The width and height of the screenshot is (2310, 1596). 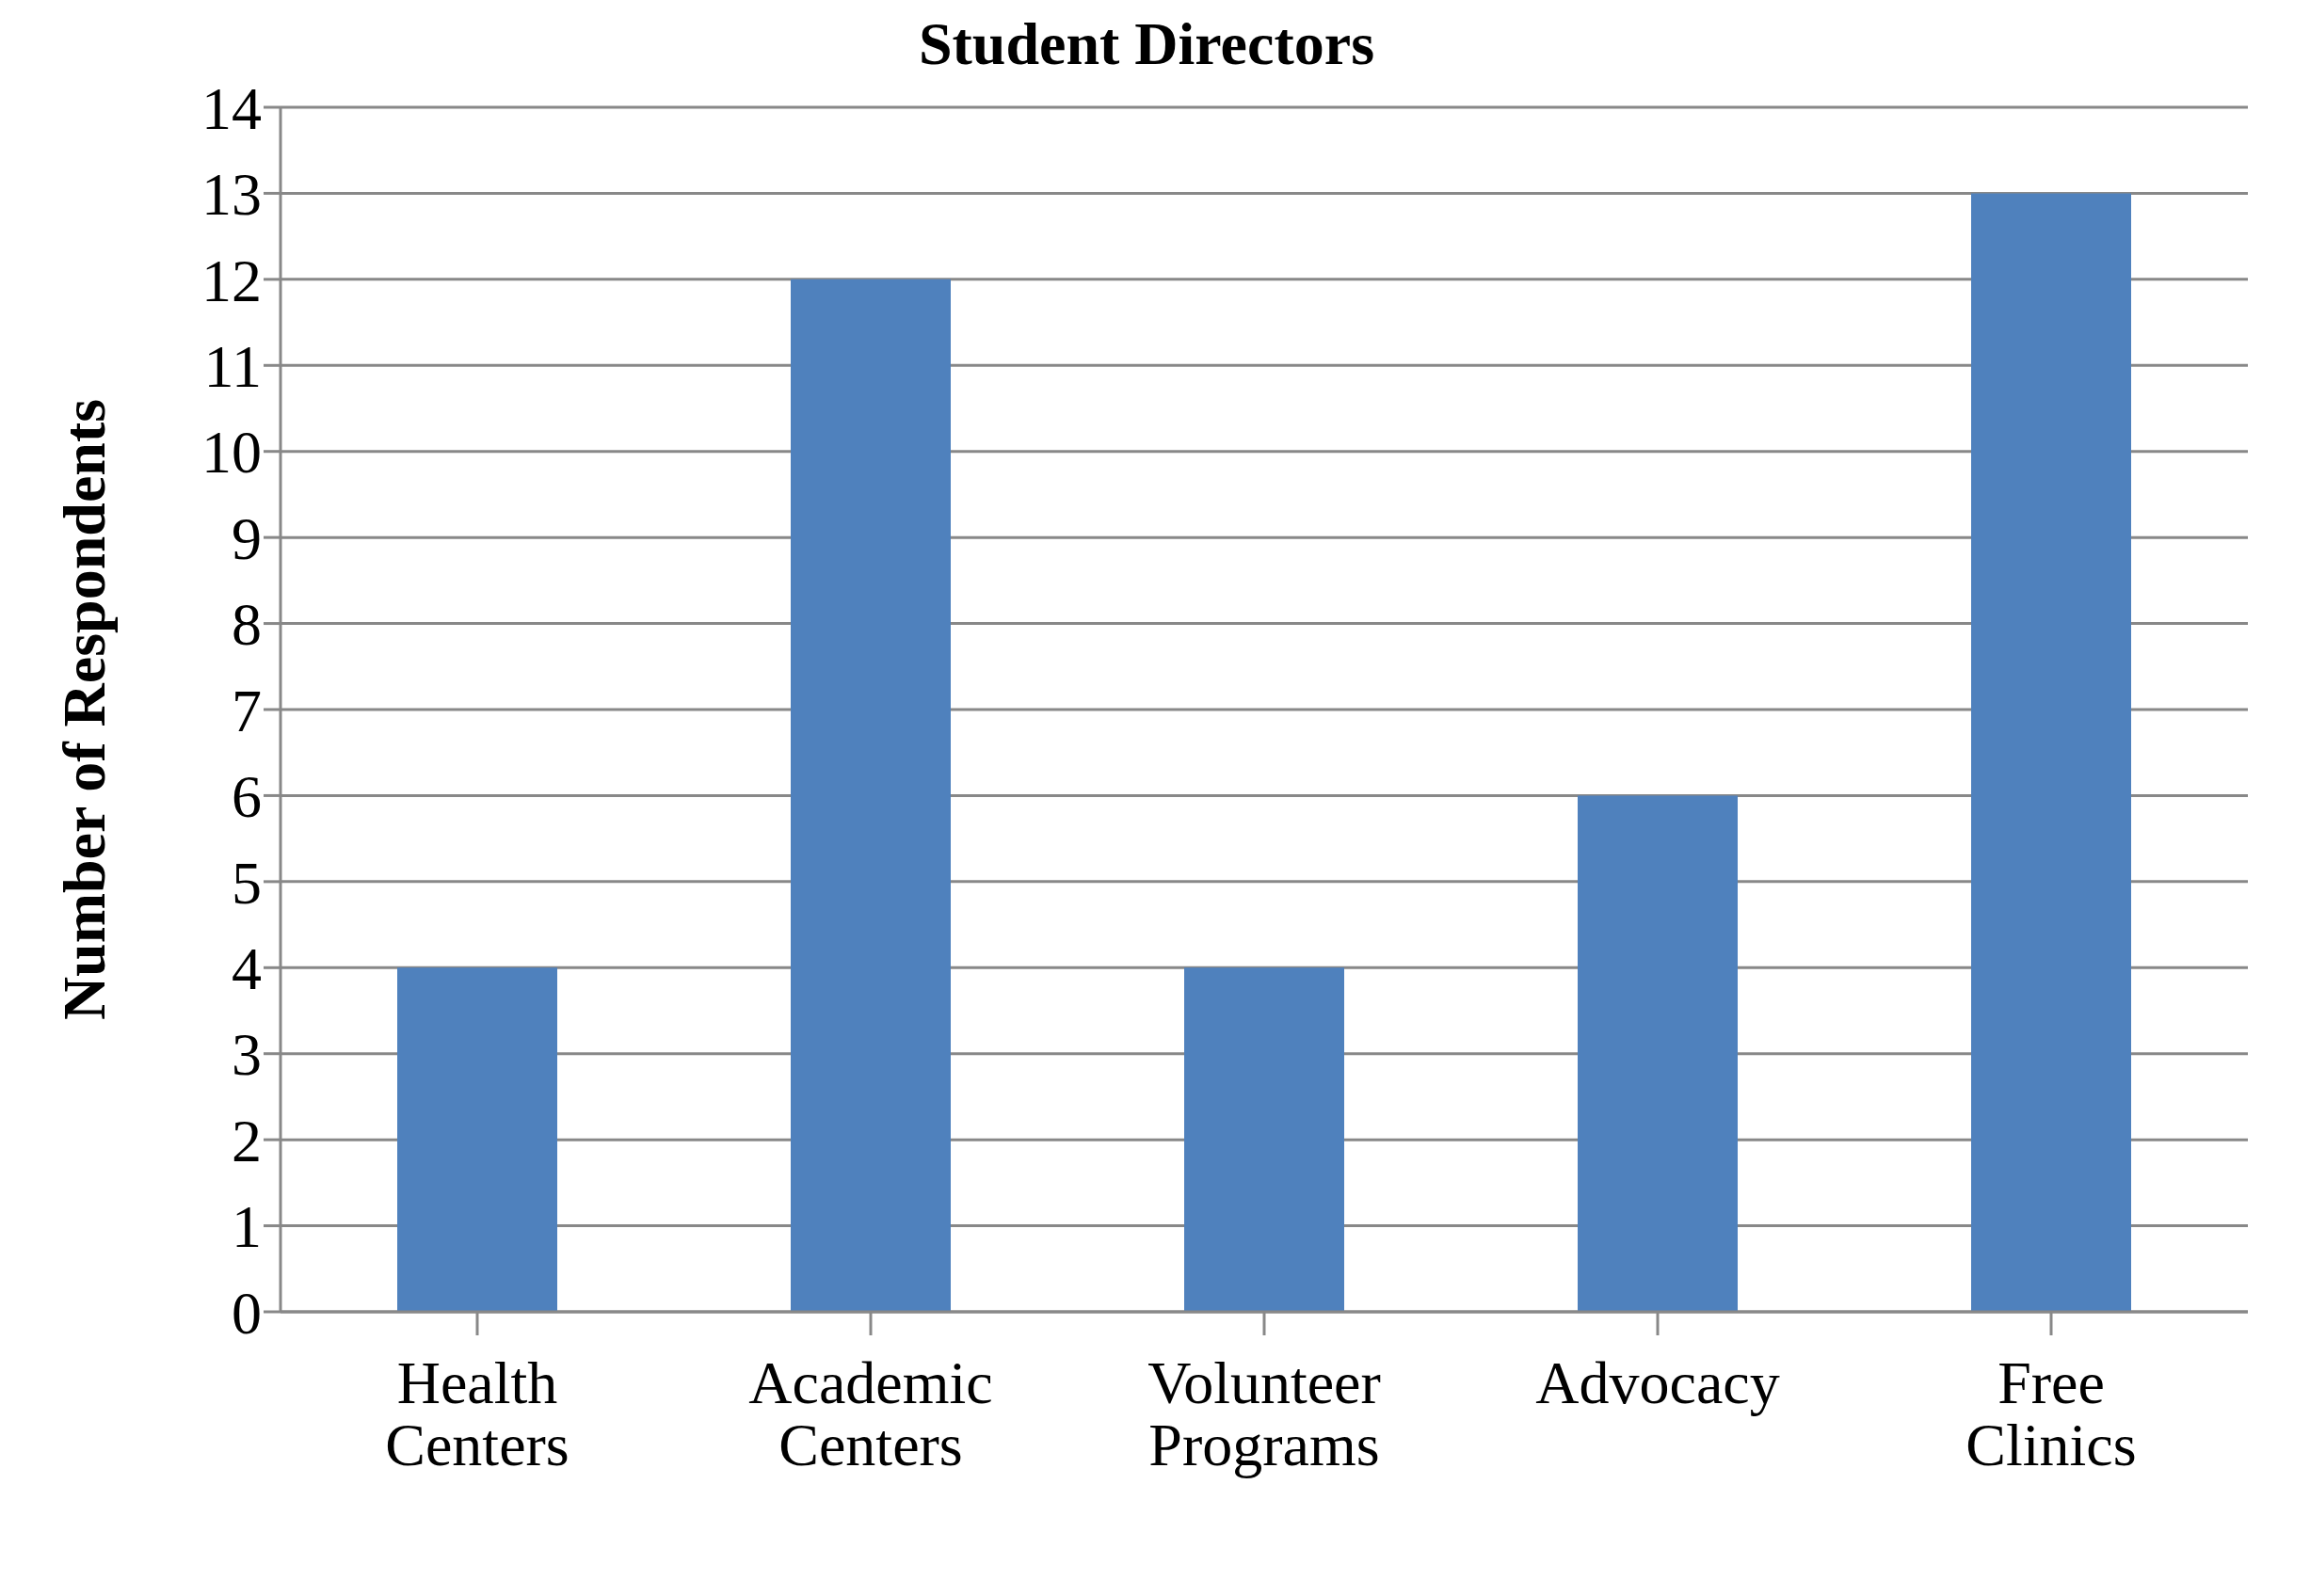 What do you see at coordinates (247, 625) in the screenshot?
I see `y-tick-label: 8` at bounding box center [247, 625].